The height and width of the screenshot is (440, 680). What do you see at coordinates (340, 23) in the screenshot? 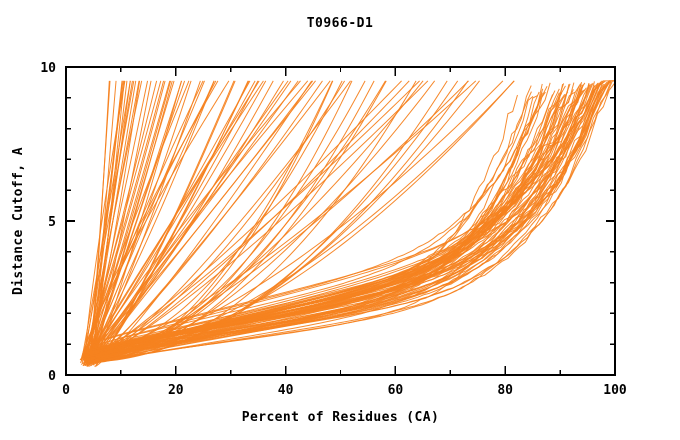
I see `chart-title: T0966-D1` at bounding box center [340, 23].